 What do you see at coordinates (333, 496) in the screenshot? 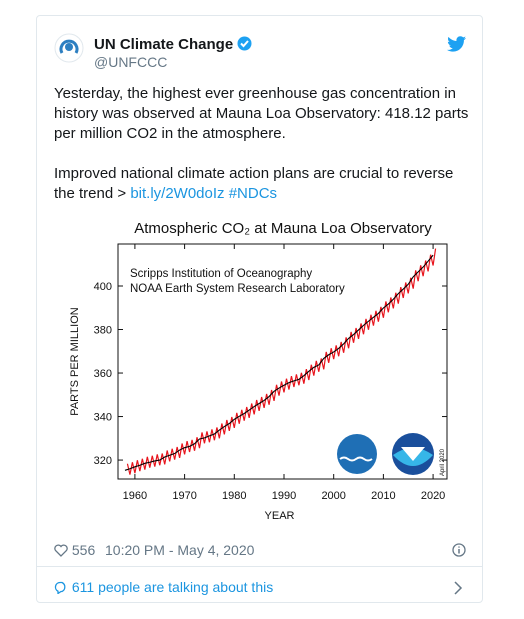
I see `x-tick-label: 2000` at bounding box center [333, 496].